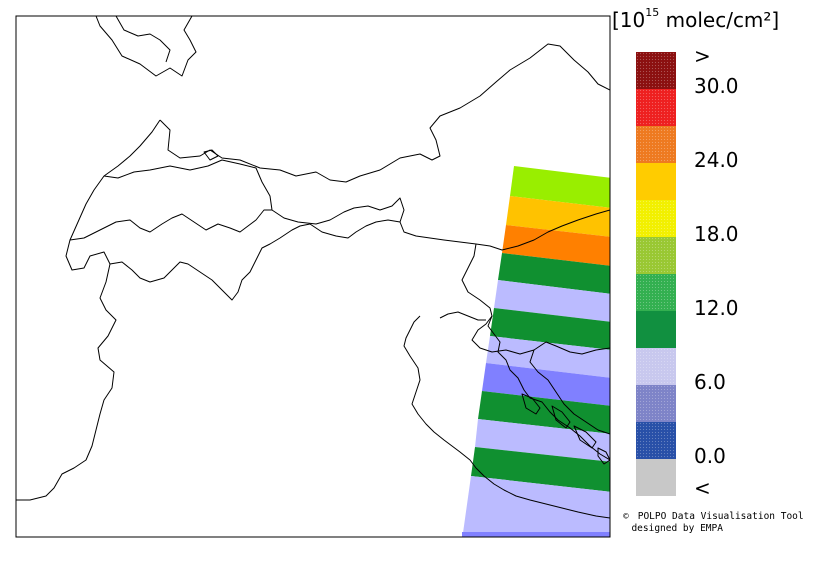  Describe the element at coordinates (716, 234) in the screenshot. I see `legend-tick-label: 18.0` at that location.